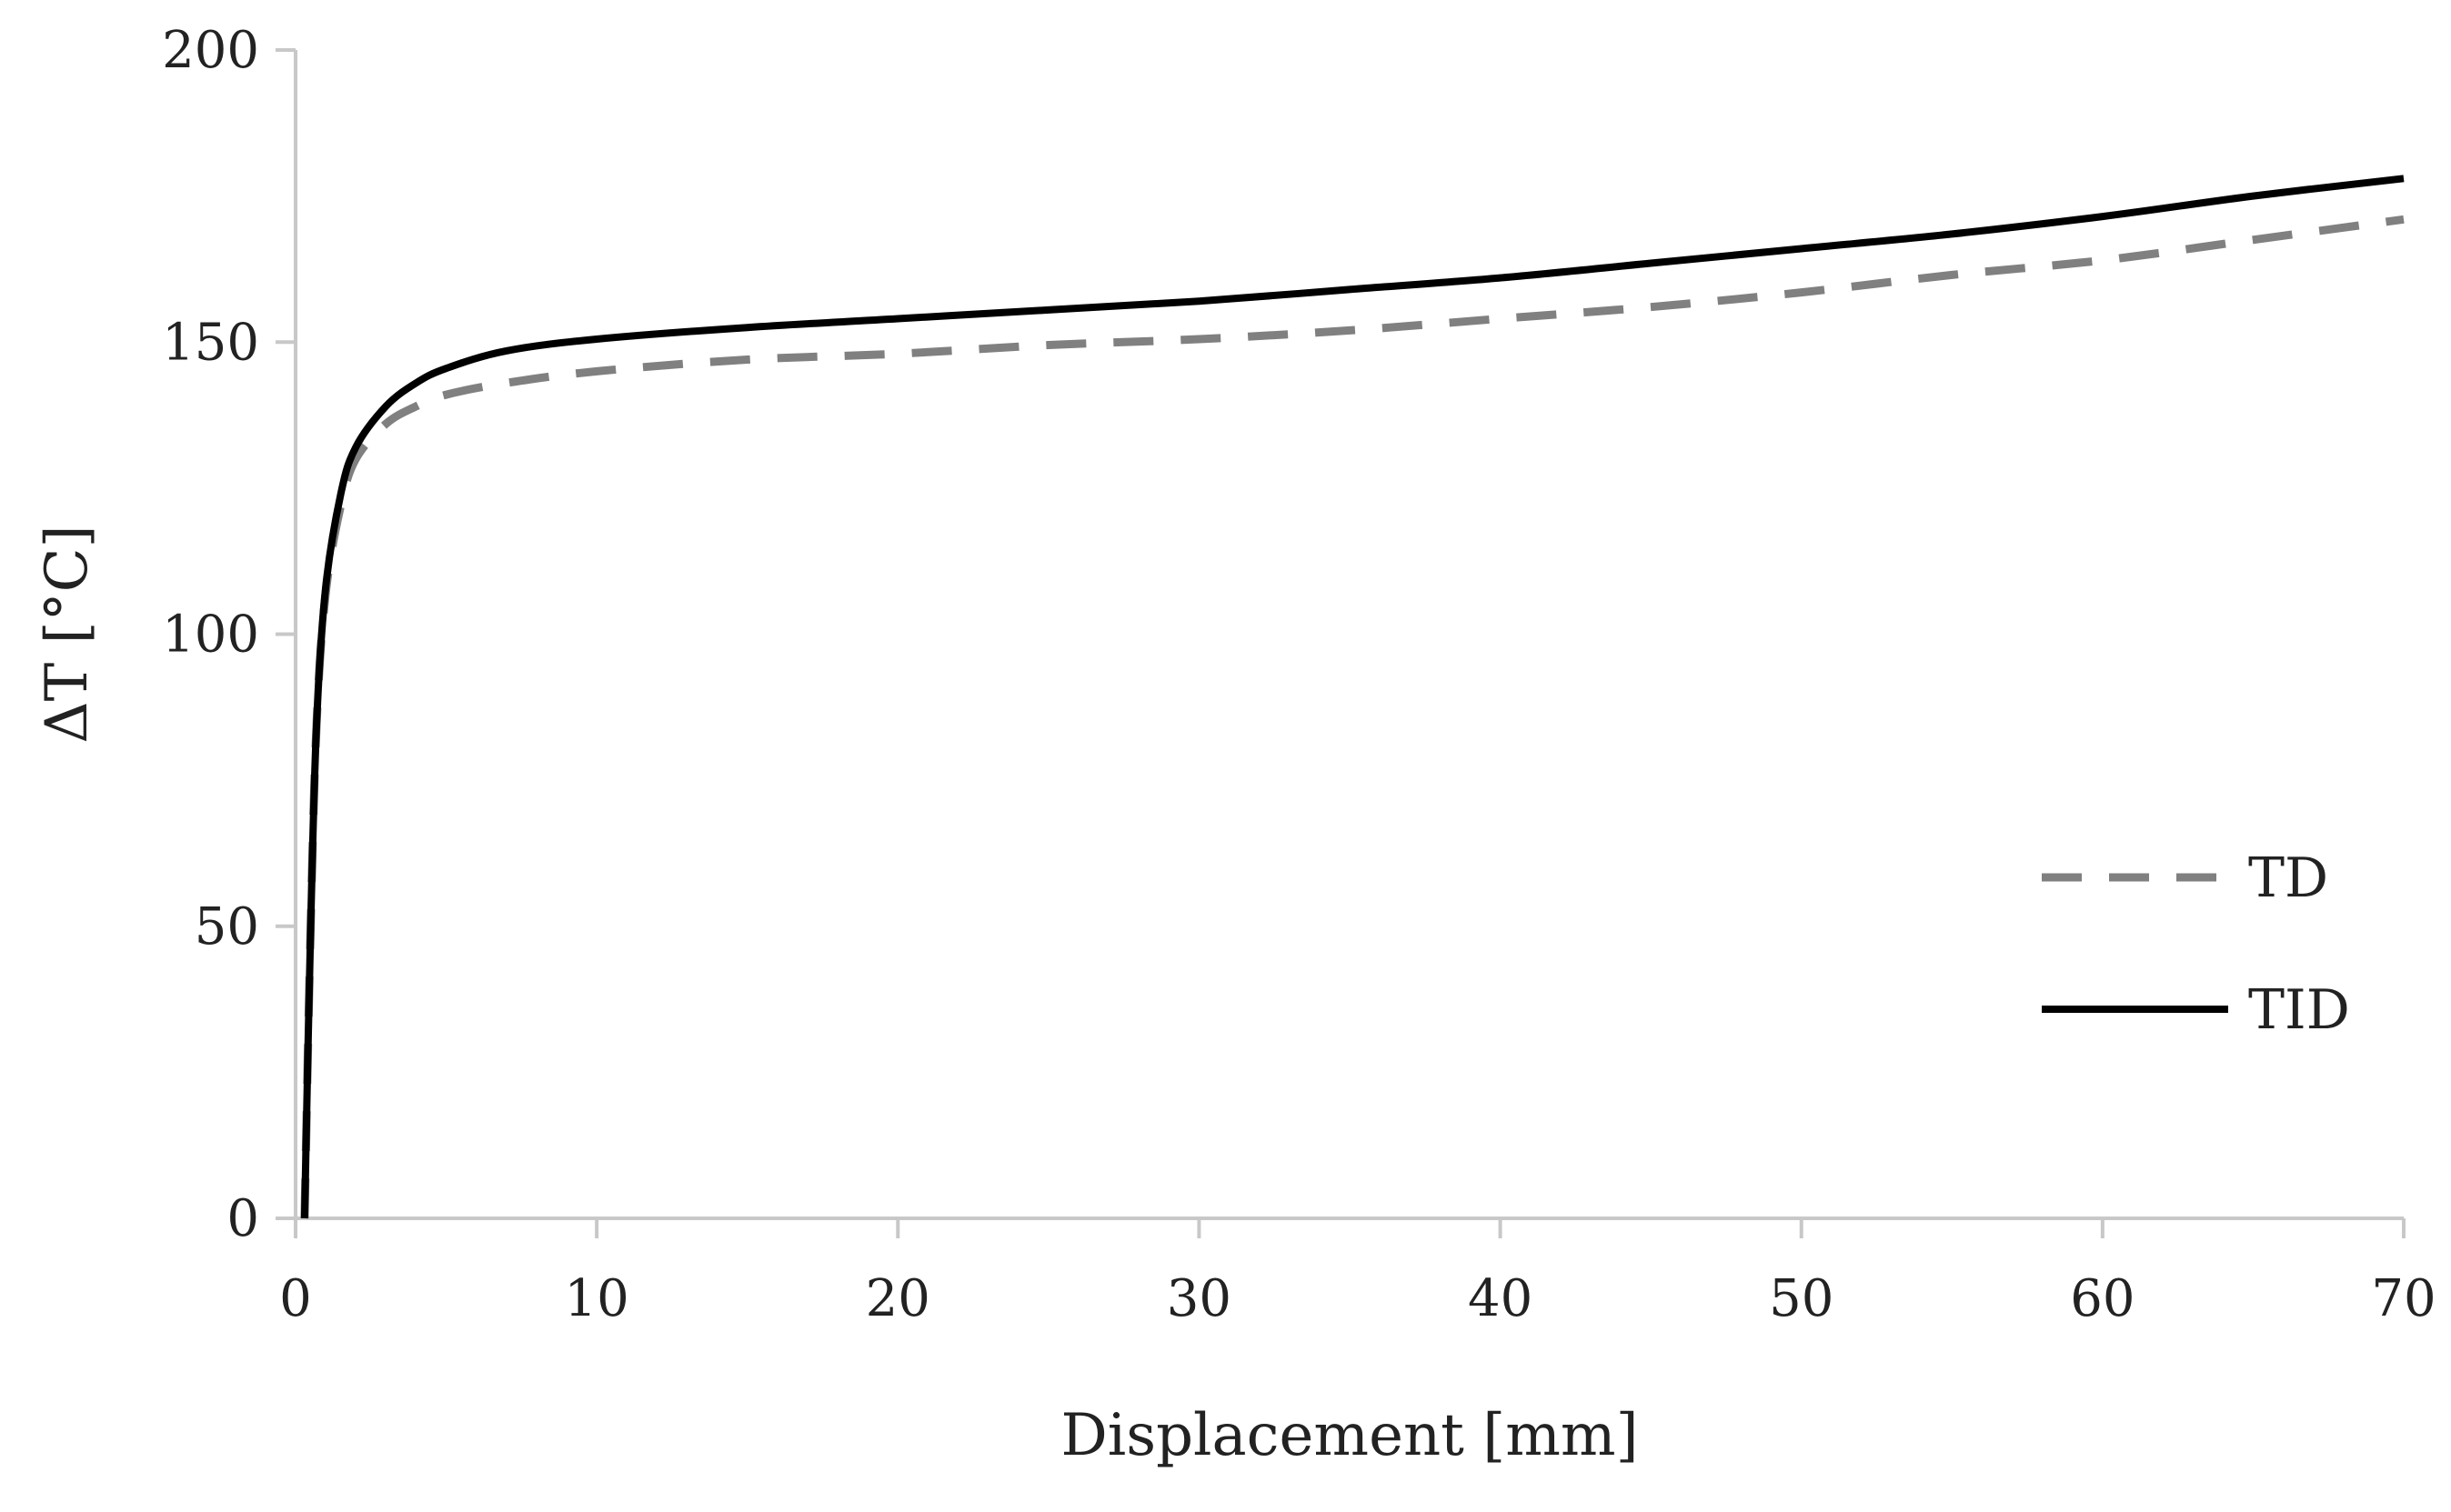 The height and width of the screenshot is (1512, 2451). I want to click on x-ticks: 0 10 20 30 40 50 60 70, so click(1357, 1273).